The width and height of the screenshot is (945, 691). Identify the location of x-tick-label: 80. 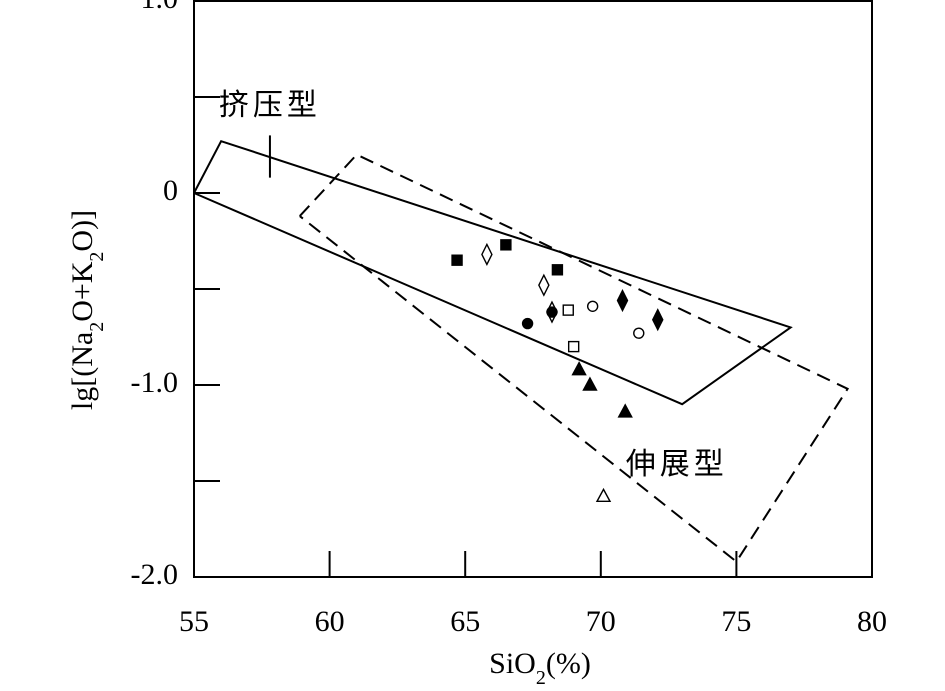
(872, 621).